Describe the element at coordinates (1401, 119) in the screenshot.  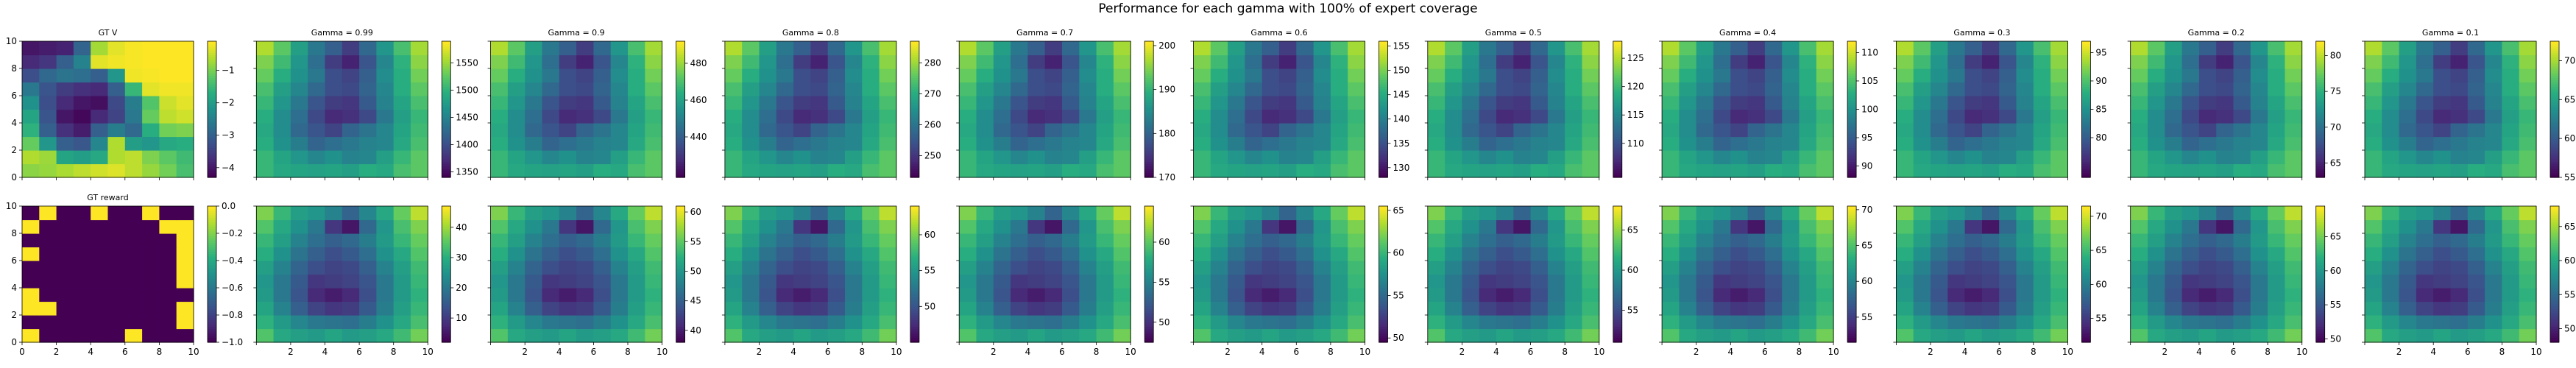
I see `colorbar-tick-label: 140` at that location.